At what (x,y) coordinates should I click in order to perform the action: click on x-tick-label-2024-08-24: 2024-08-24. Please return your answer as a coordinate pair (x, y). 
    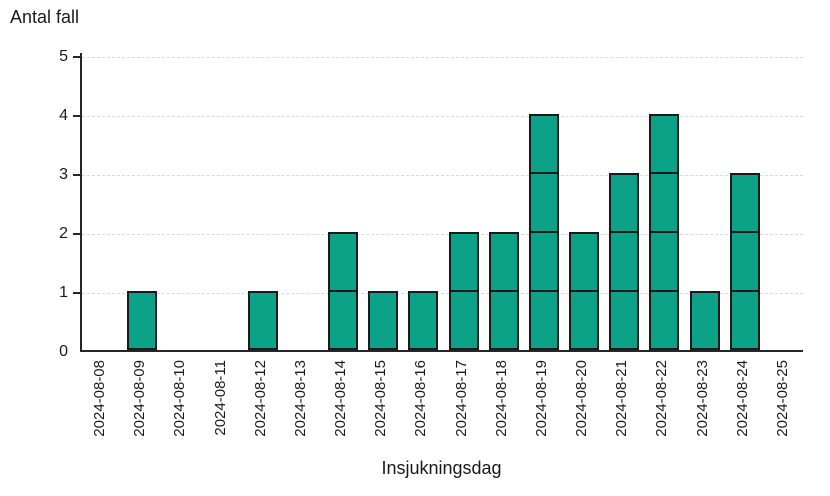
    Looking at the image, I should click on (742, 398).